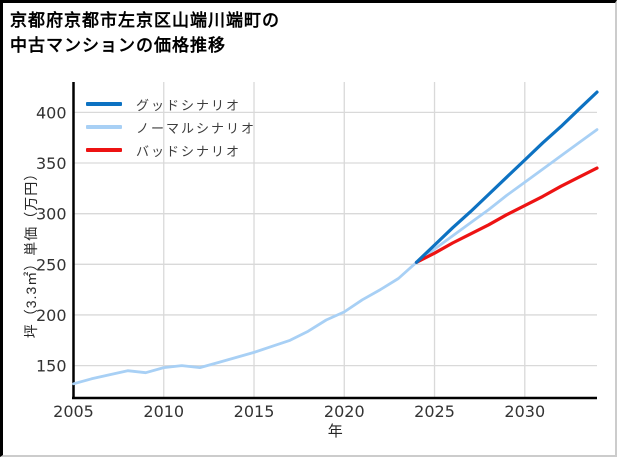 This screenshot has width=621, height=465. I want to click on x-tick-label: 2015, so click(254, 411).